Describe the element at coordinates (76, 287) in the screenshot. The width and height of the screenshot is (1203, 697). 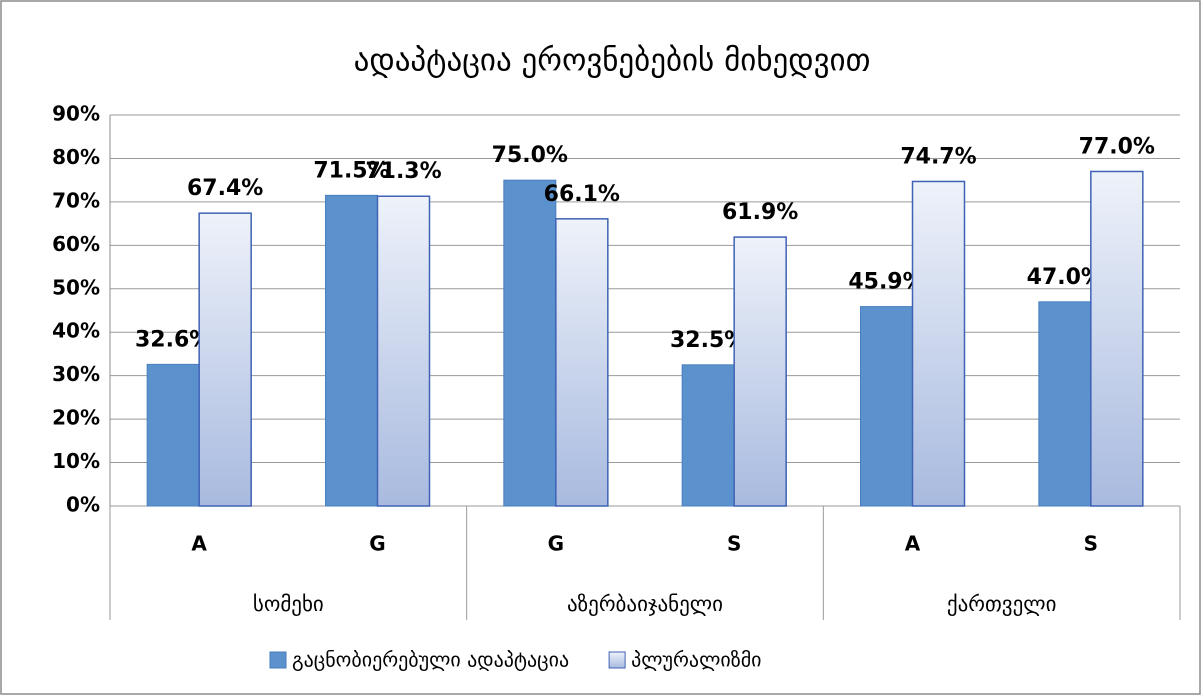
I see `y-tick-label: 50%` at that location.